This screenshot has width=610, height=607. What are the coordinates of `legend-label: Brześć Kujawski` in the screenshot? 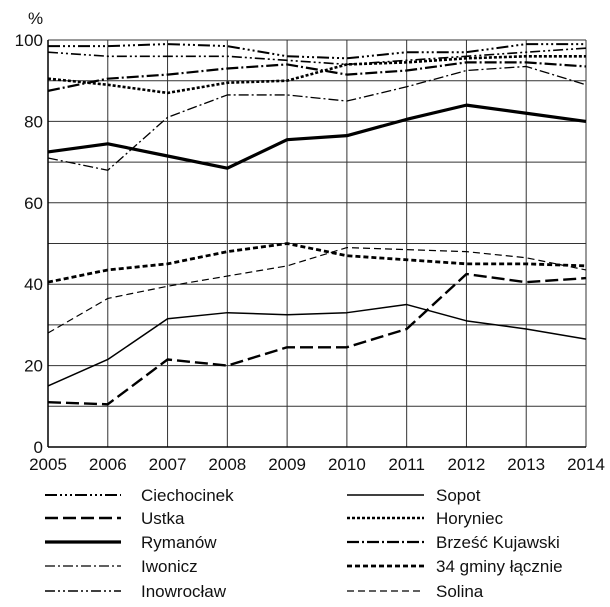 It's located at (498, 542).